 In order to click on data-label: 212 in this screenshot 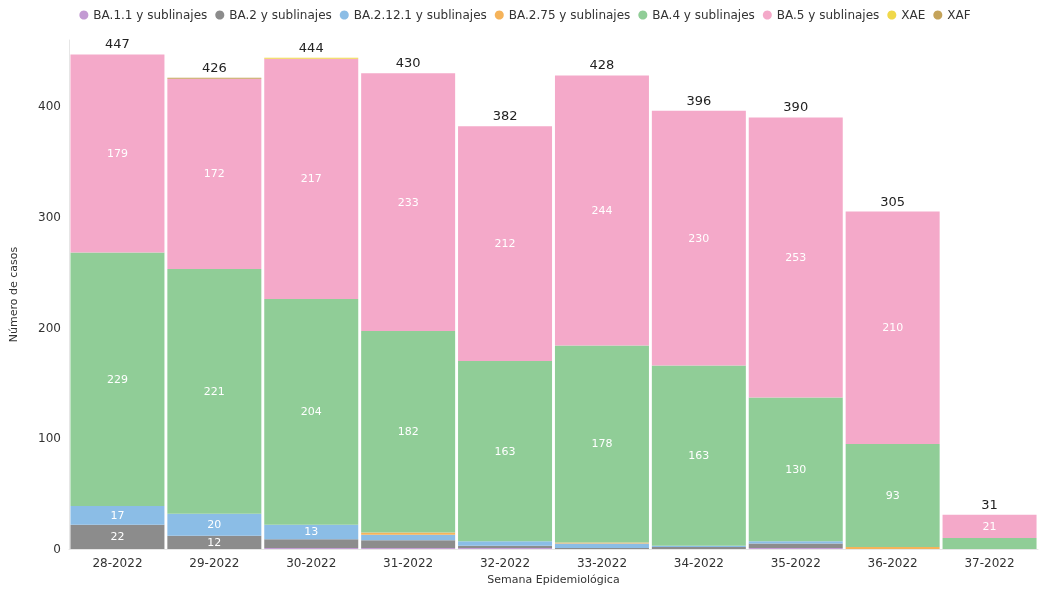, I will do `click(505, 244)`.